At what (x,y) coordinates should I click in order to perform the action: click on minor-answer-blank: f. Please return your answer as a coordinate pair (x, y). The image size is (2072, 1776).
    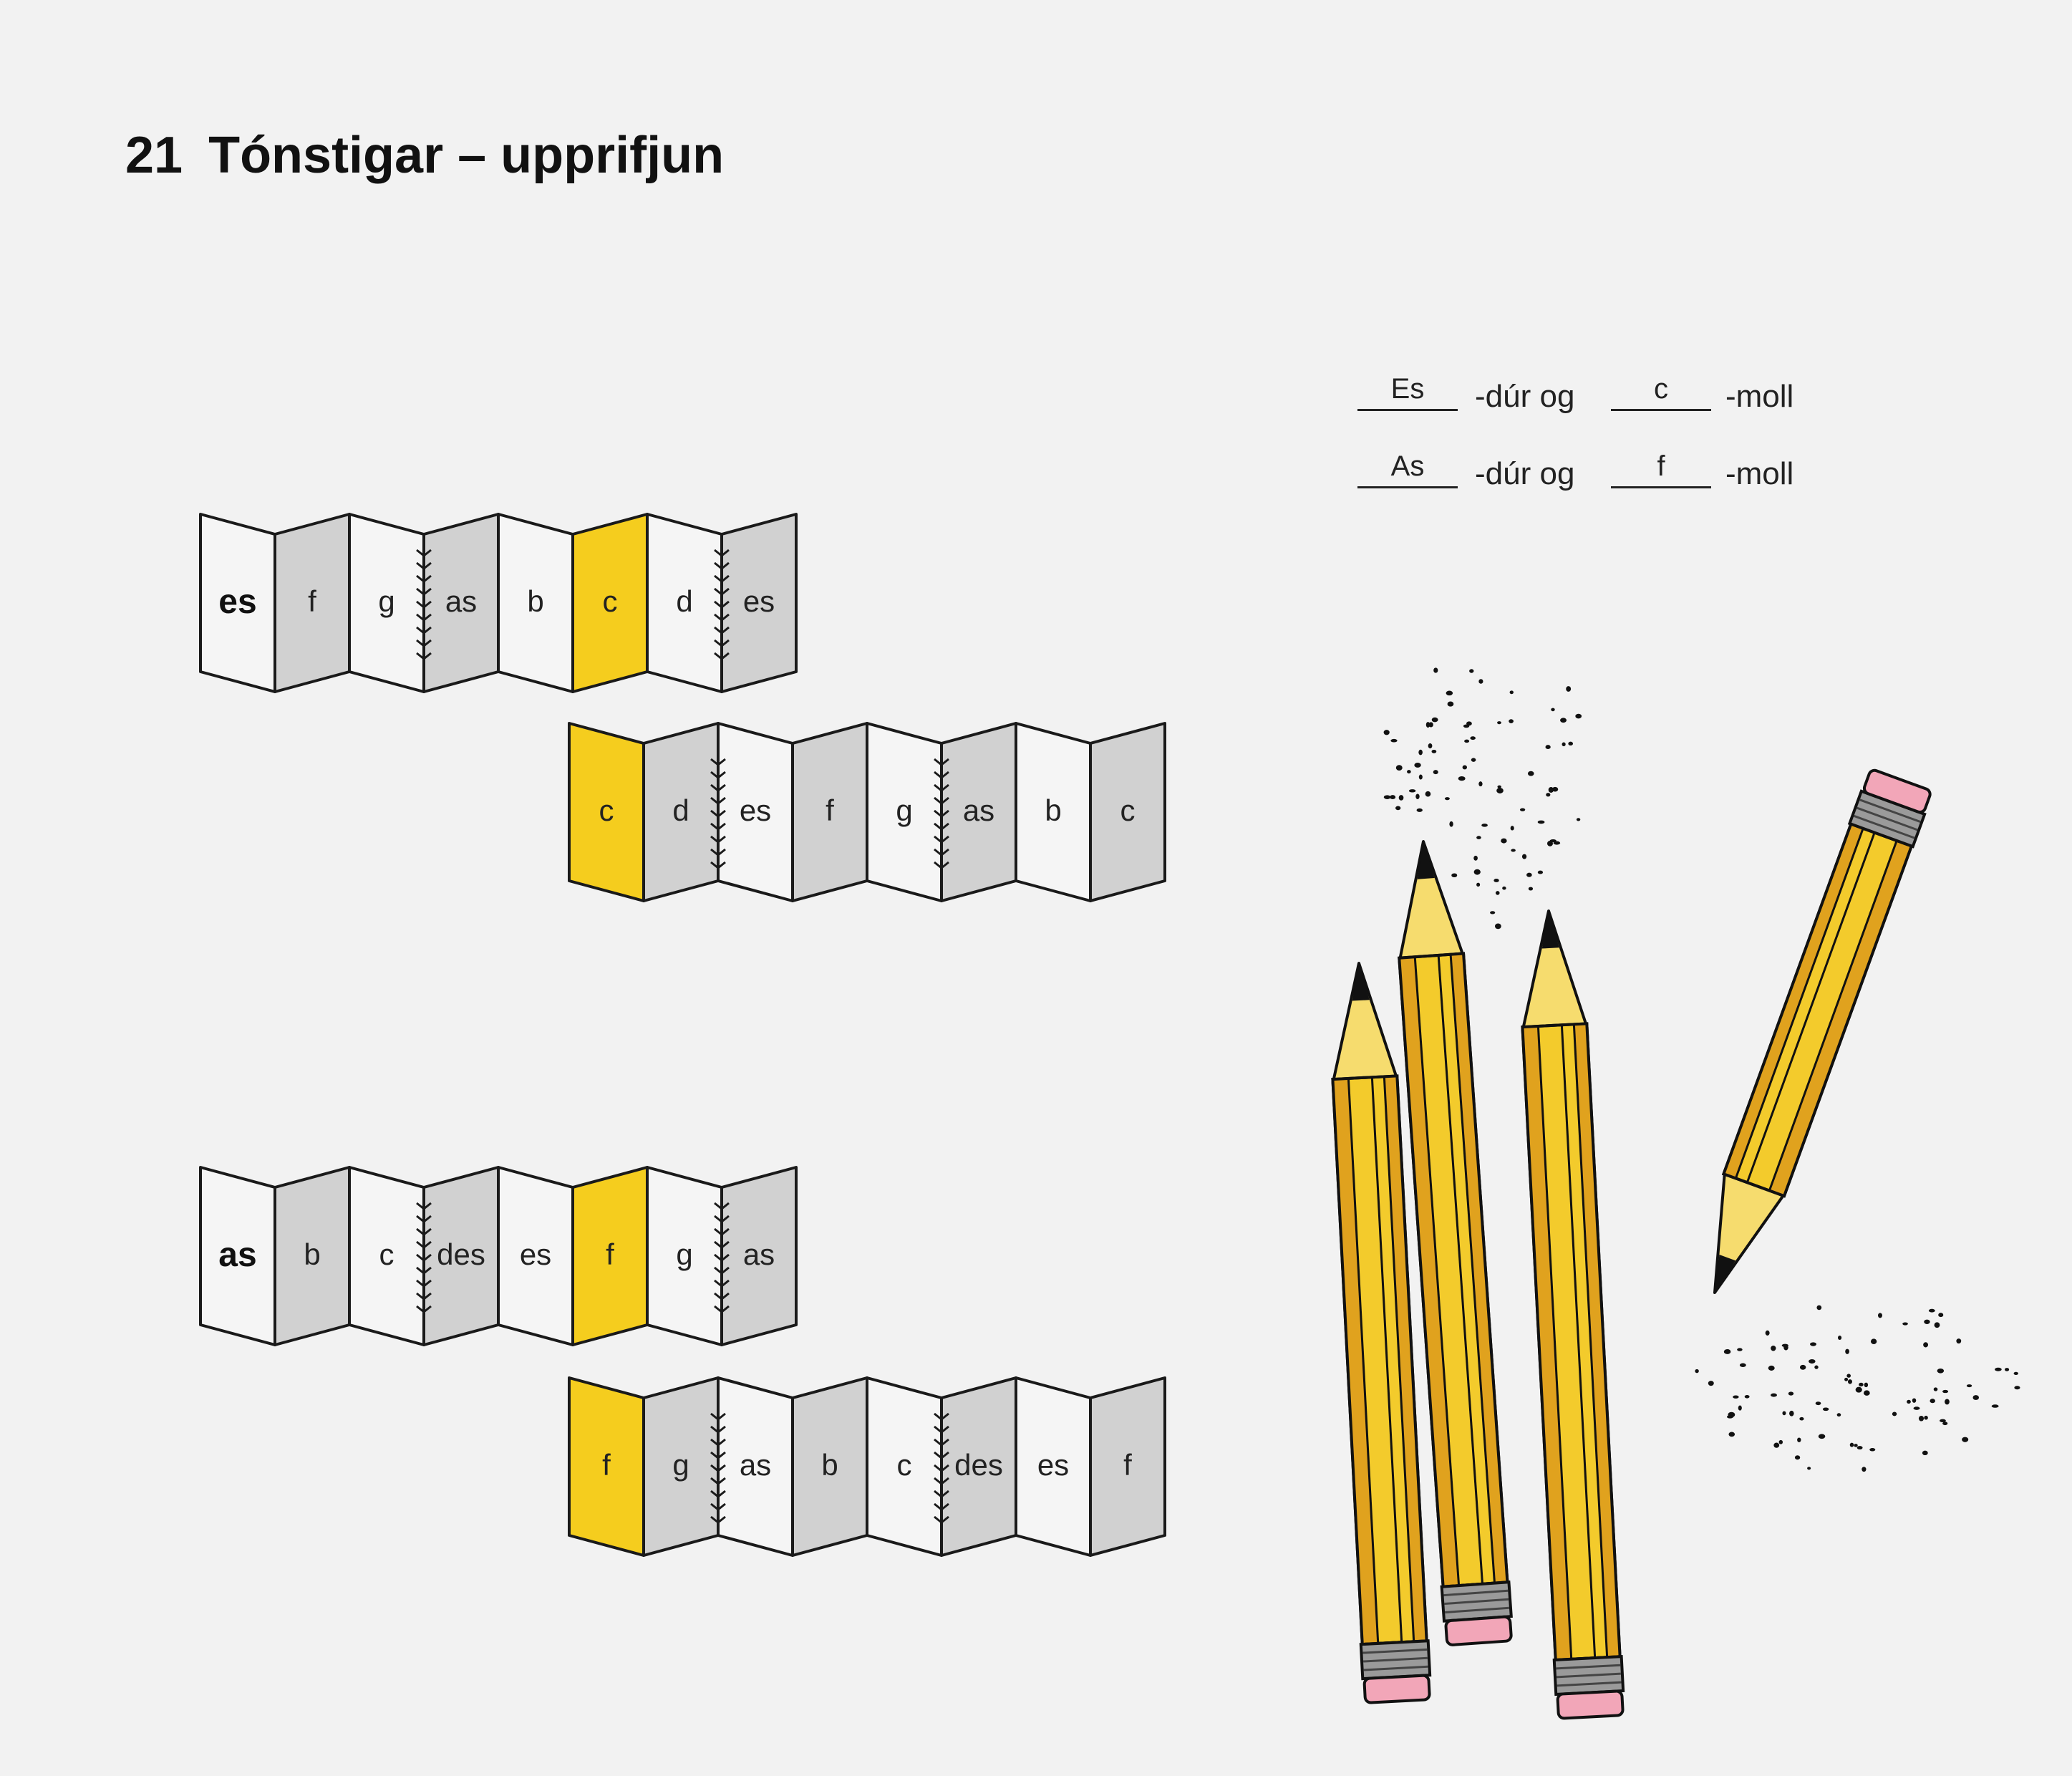
    Looking at the image, I should click on (1661, 467).